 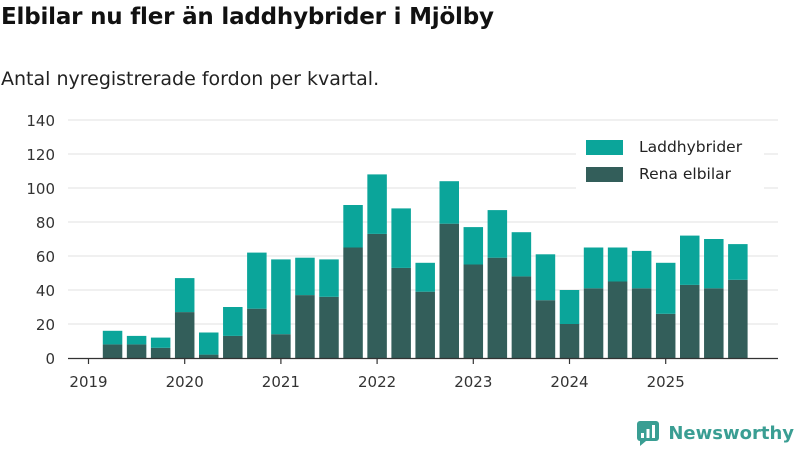 What do you see at coordinates (40, 240) in the screenshot?
I see `y-axis-ticks: 0 20 40 60 80 100 120 140` at bounding box center [40, 240].